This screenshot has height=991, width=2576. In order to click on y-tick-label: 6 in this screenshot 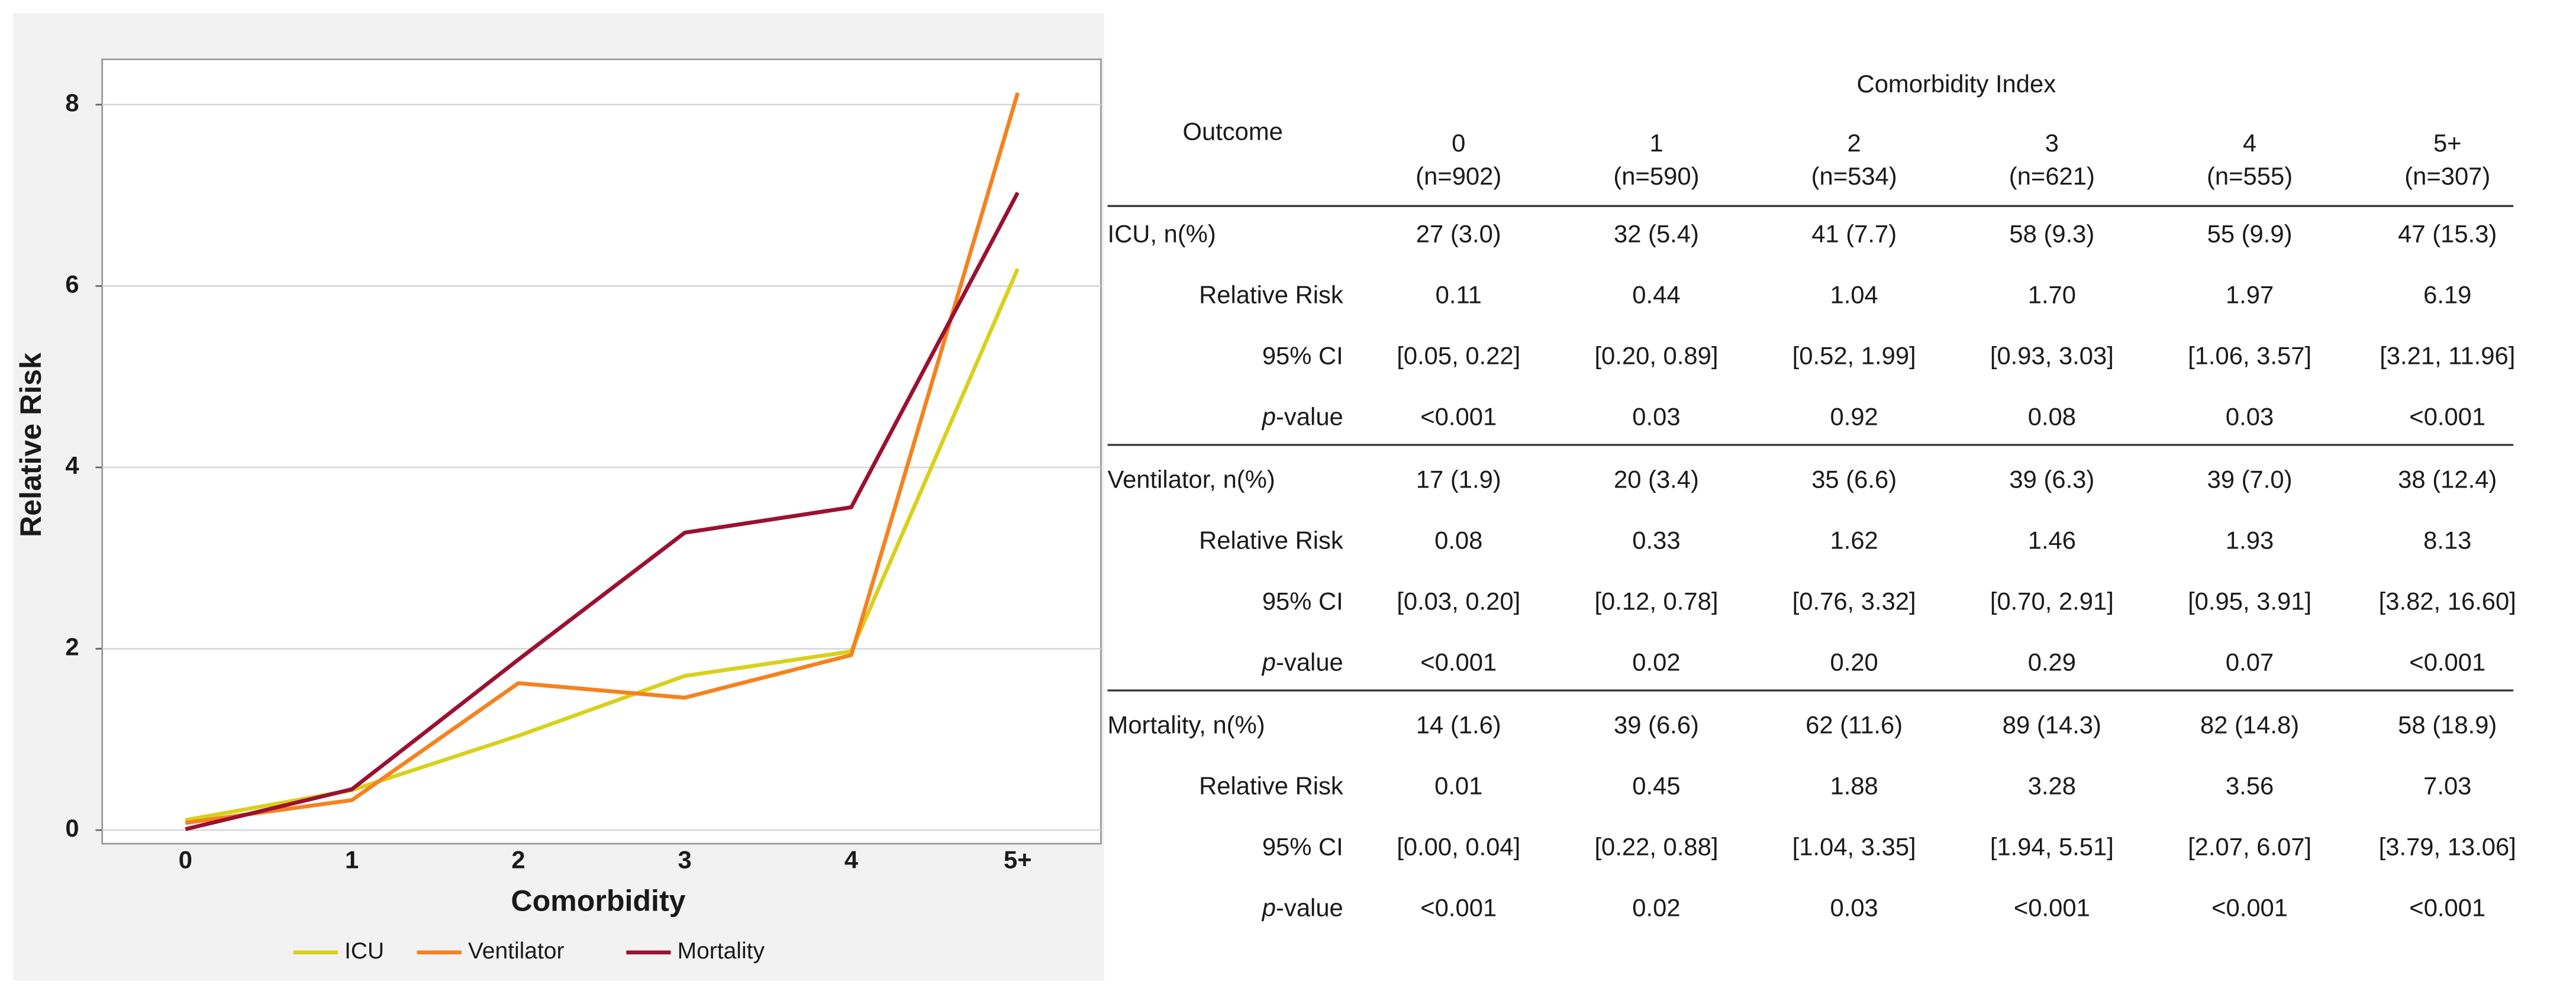, I will do `click(72, 284)`.